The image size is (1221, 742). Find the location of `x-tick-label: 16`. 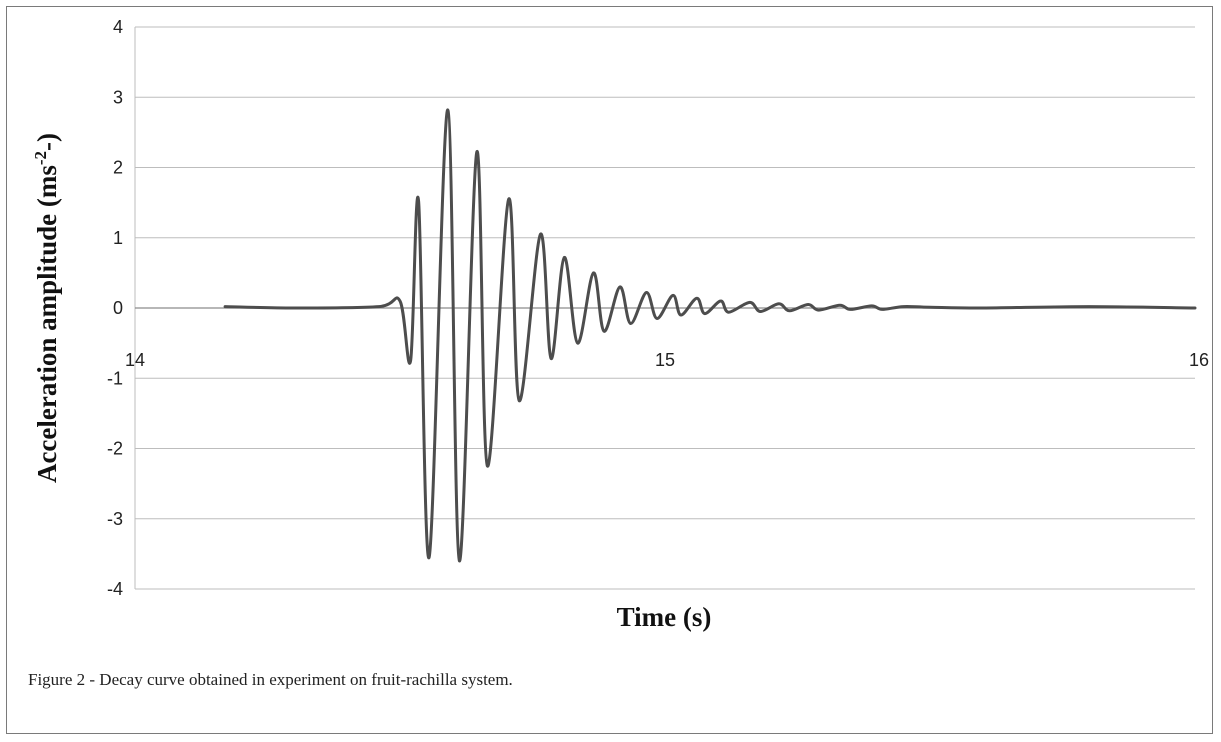

x-tick-label: 16 is located at coordinates (1199, 360).